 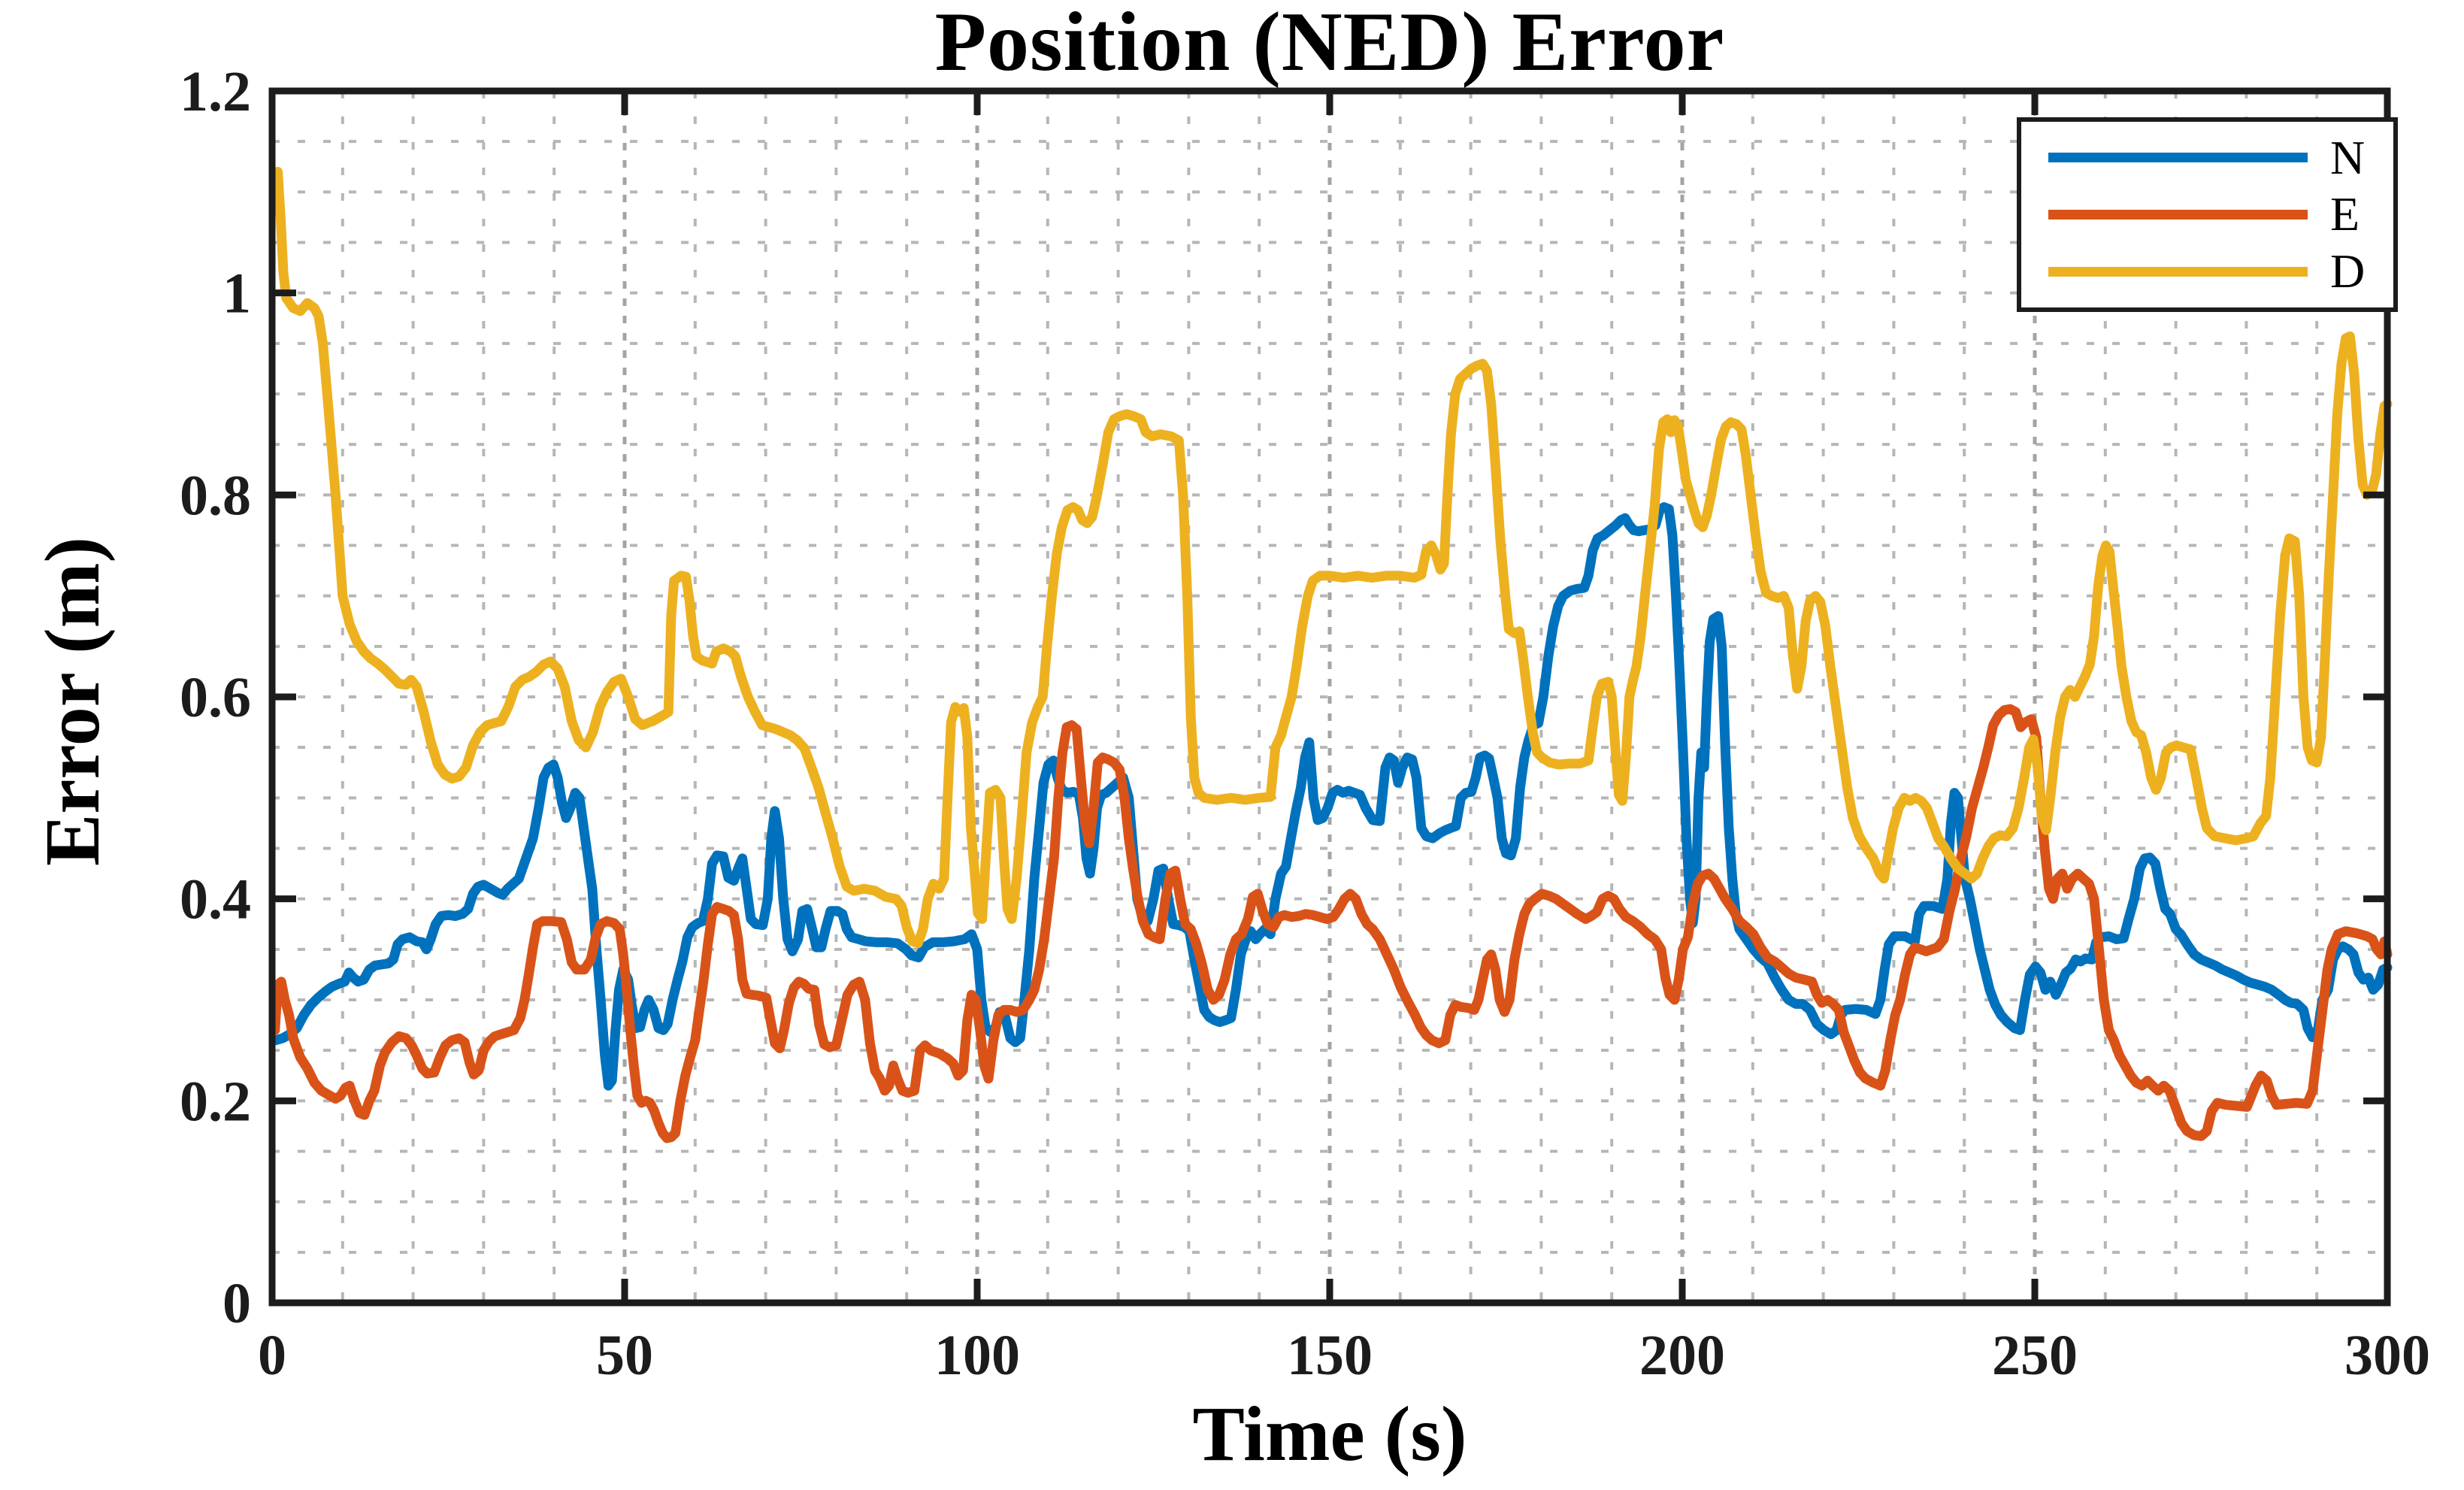 I want to click on legend-entry-d: D, so click(x=2207, y=271).